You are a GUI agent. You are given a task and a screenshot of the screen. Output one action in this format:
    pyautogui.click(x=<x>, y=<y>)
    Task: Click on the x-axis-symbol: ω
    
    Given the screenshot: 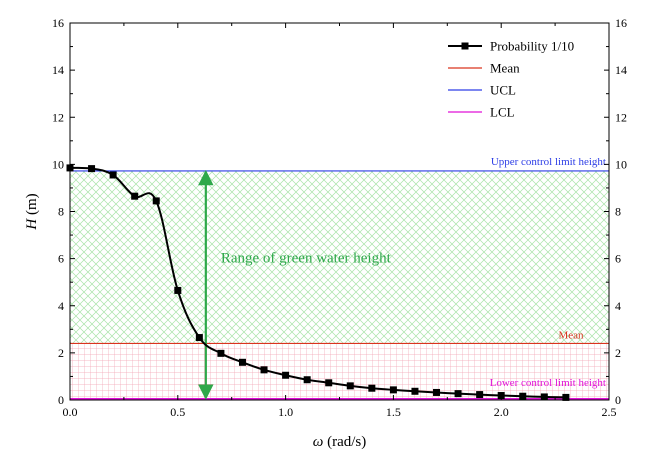 What is the action you would take?
    pyautogui.click(x=318, y=442)
    